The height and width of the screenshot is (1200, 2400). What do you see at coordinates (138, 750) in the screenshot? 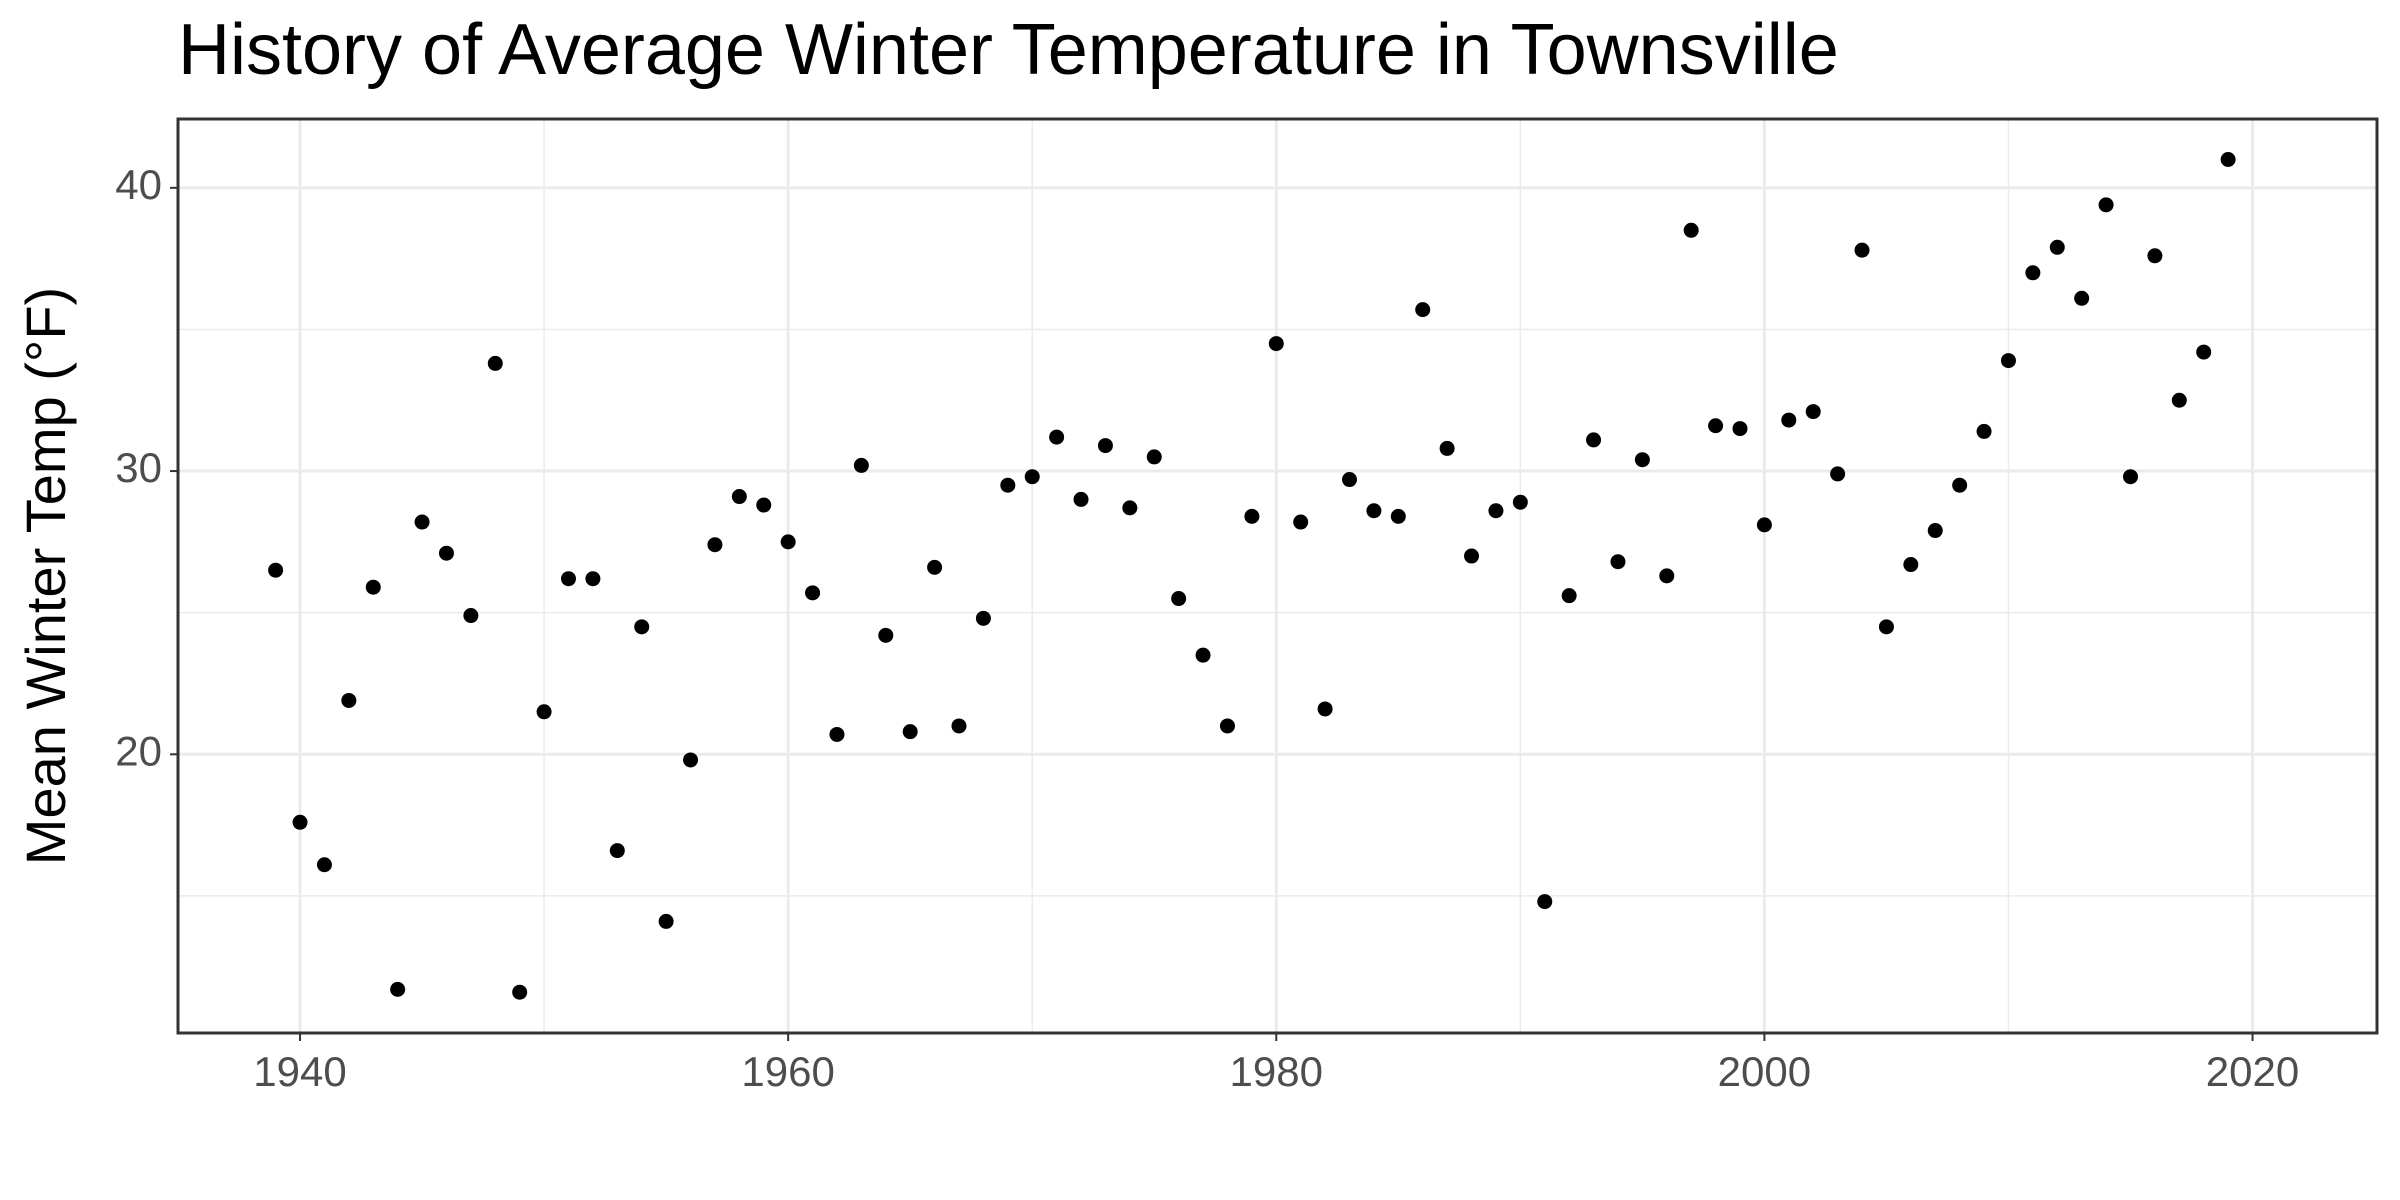
I see `y-tick-label: 20` at bounding box center [138, 750].